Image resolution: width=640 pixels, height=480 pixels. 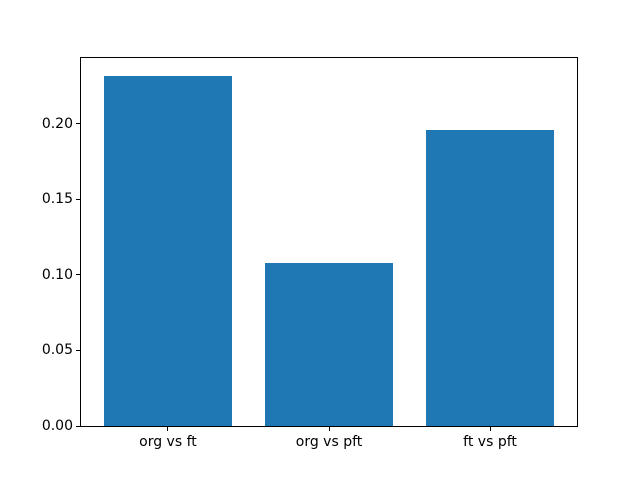 What do you see at coordinates (490, 442) in the screenshot?
I see `x-tick-label-ft-vs-pft: ft vs pft` at bounding box center [490, 442].